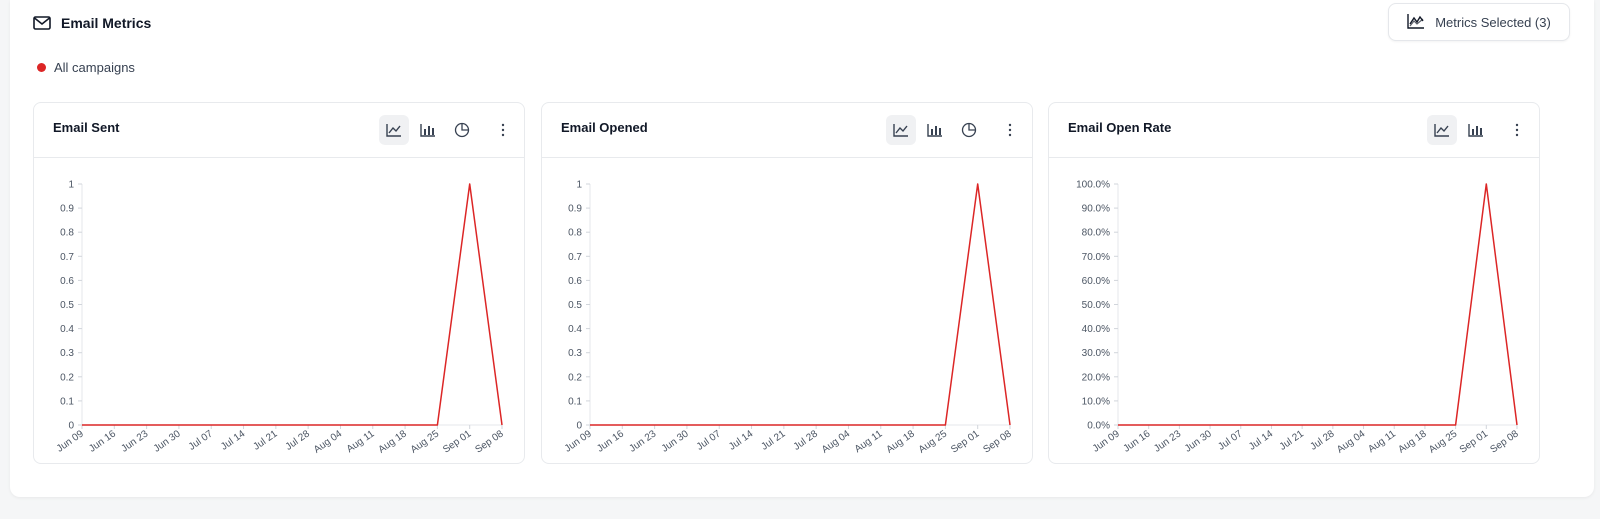 This screenshot has height=519, width=1600. What do you see at coordinates (1096, 233) in the screenshot?
I see `y-tick-label: 80.0%` at bounding box center [1096, 233].